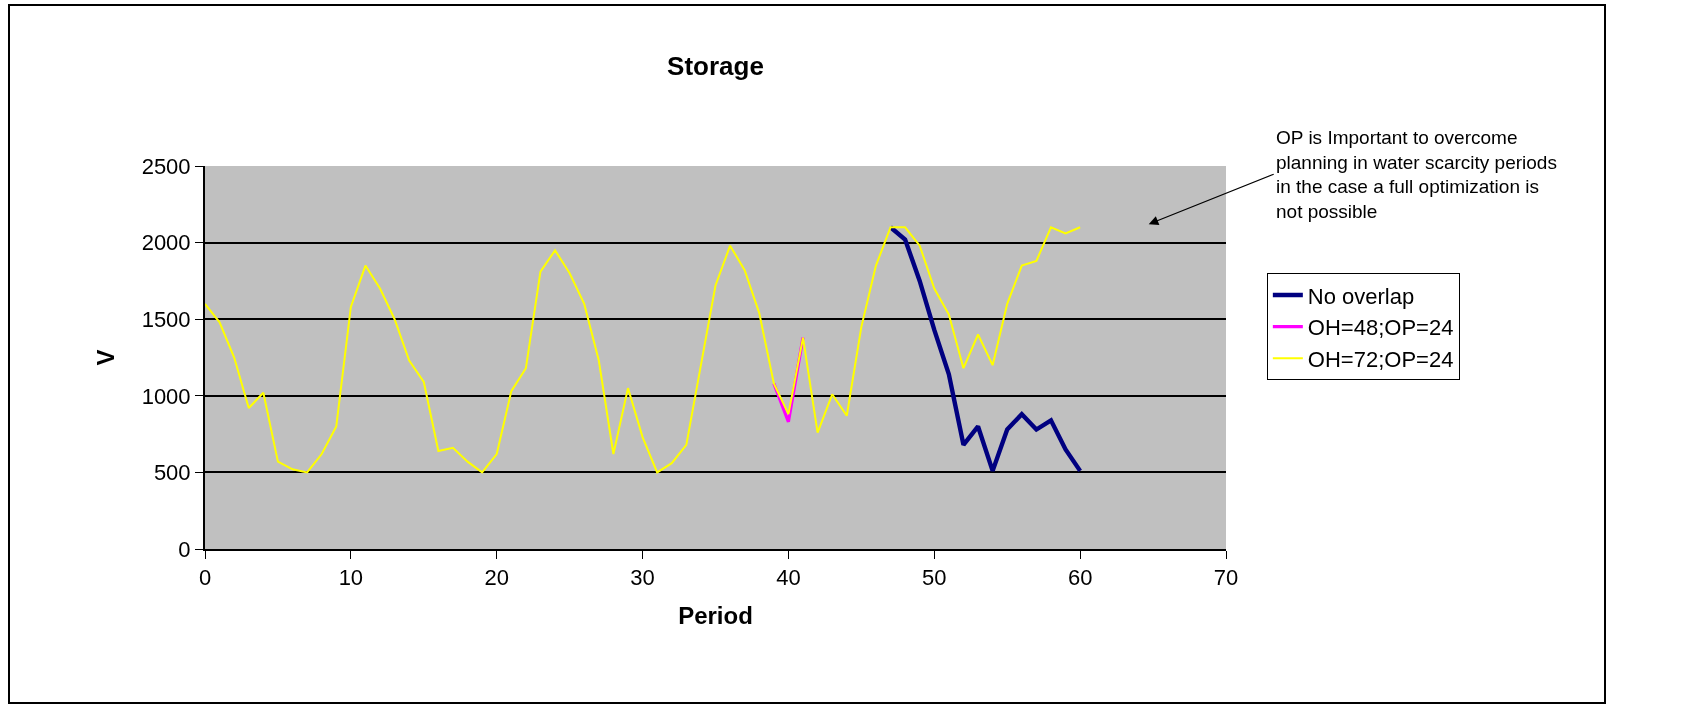 The height and width of the screenshot is (714, 1706). Describe the element at coordinates (1361, 296) in the screenshot. I see `legend-label: No overlap` at that location.